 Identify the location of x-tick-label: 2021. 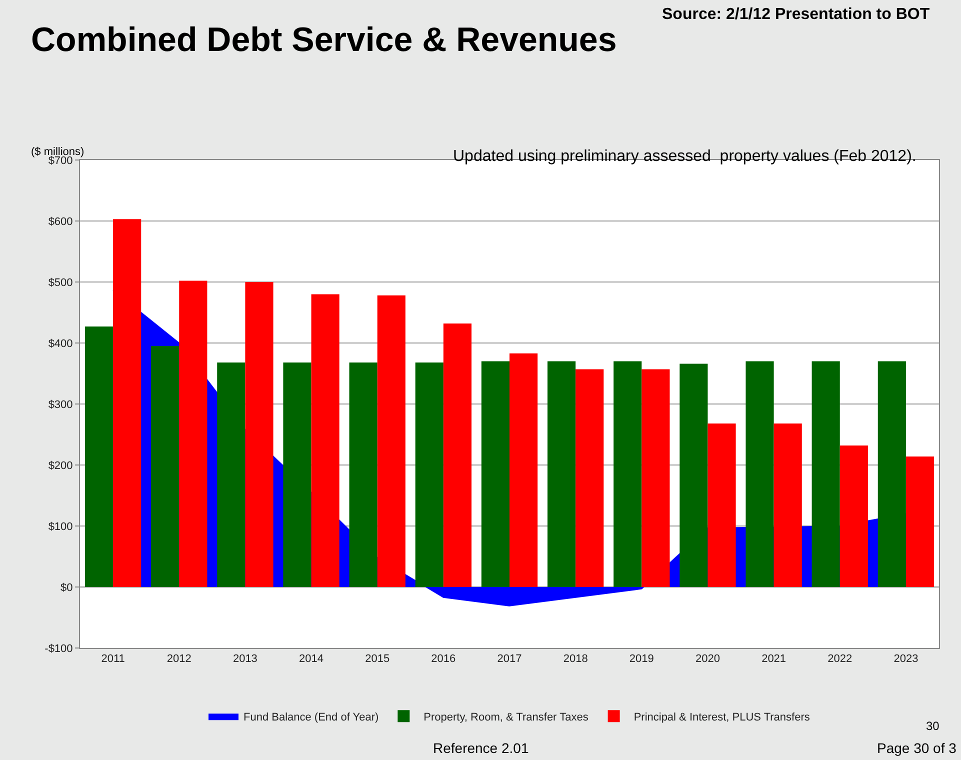
(774, 659).